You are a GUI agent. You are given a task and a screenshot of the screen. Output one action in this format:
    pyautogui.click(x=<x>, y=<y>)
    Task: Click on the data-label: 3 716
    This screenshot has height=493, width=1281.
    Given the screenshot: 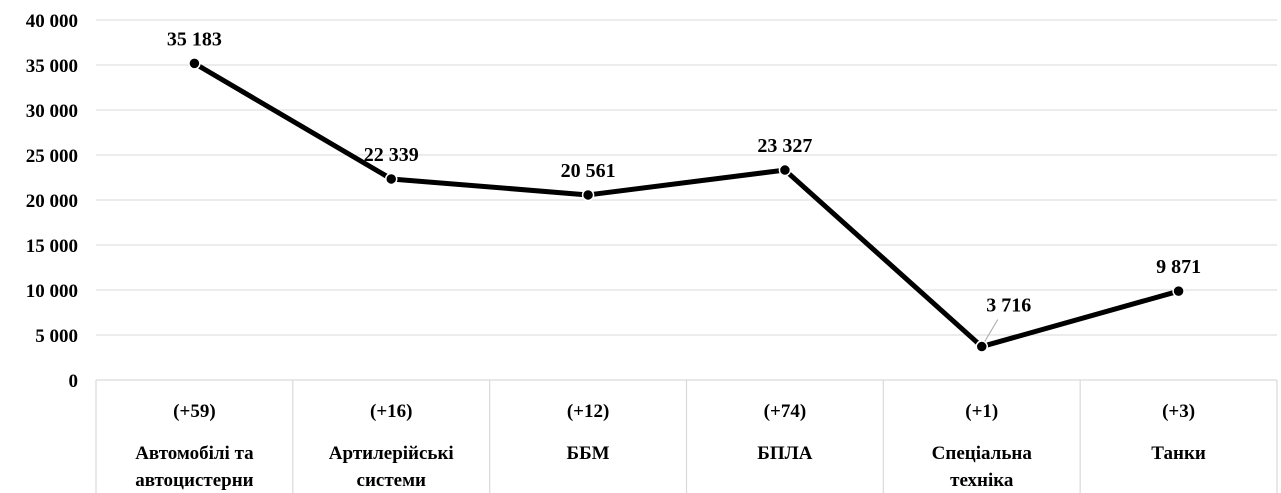 What is the action you would take?
    pyautogui.click(x=1008, y=306)
    